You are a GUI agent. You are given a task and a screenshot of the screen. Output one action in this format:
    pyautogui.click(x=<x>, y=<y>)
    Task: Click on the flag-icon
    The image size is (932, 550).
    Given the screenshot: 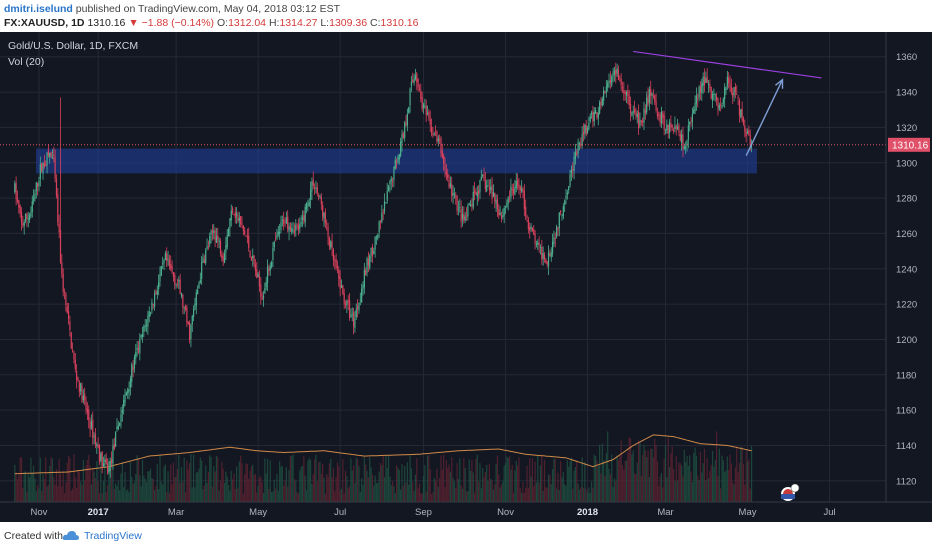 What is the action you would take?
    pyautogui.click(x=790, y=492)
    